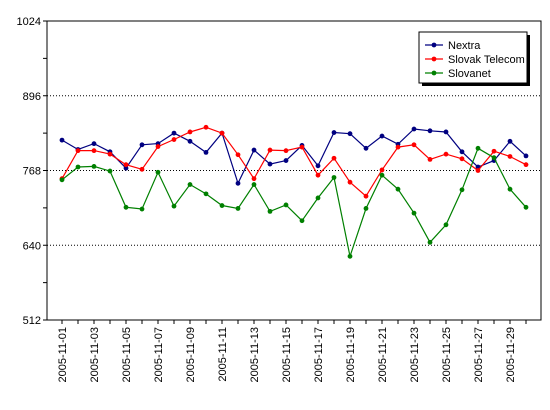  Describe the element at coordinates (63, 354) in the screenshot. I see `x-tick-label: 2005-11-01` at that location.